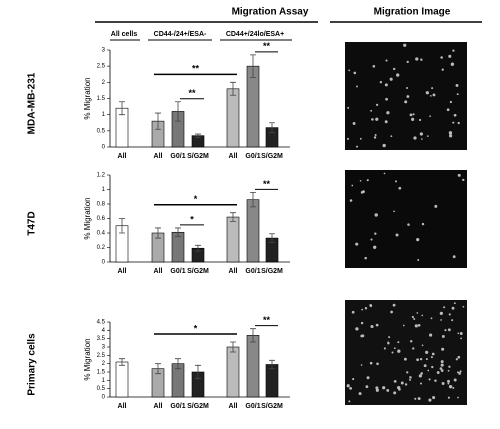 Image resolution: width=500 pixels, height=429 pixels. What do you see at coordinates (32, 103) in the screenshot?
I see `row-label: MDA-MB-231` at bounding box center [32, 103].